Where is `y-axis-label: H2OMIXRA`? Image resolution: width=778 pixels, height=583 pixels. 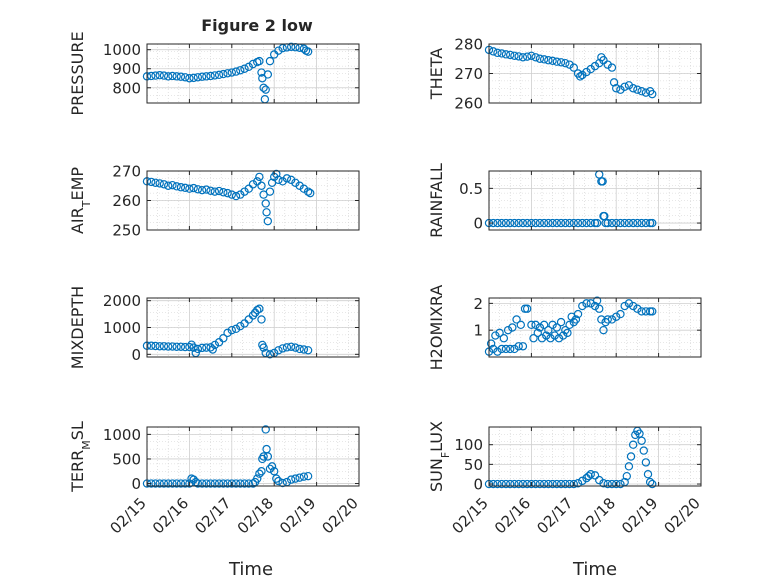
y-axis-label: H2OMIXRA is located at coordinates (436, 328).